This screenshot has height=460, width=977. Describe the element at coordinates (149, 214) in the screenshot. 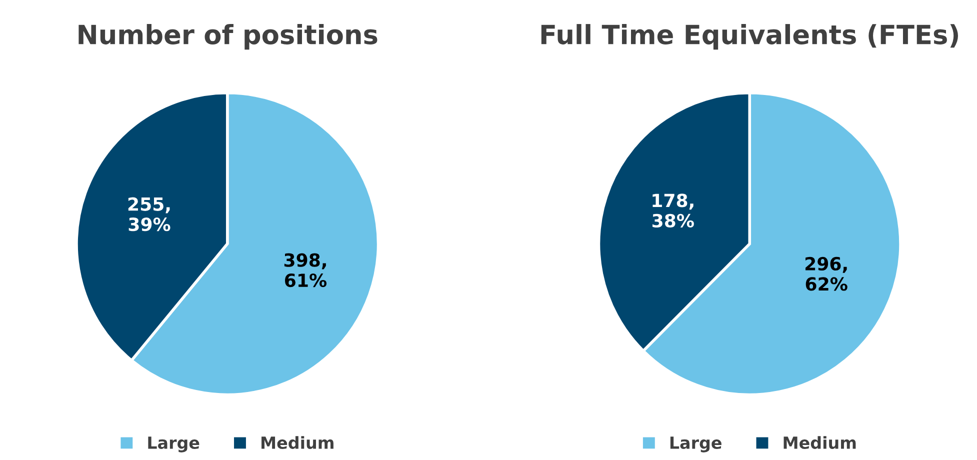

I see `data-label: 255, 39%` at that location.